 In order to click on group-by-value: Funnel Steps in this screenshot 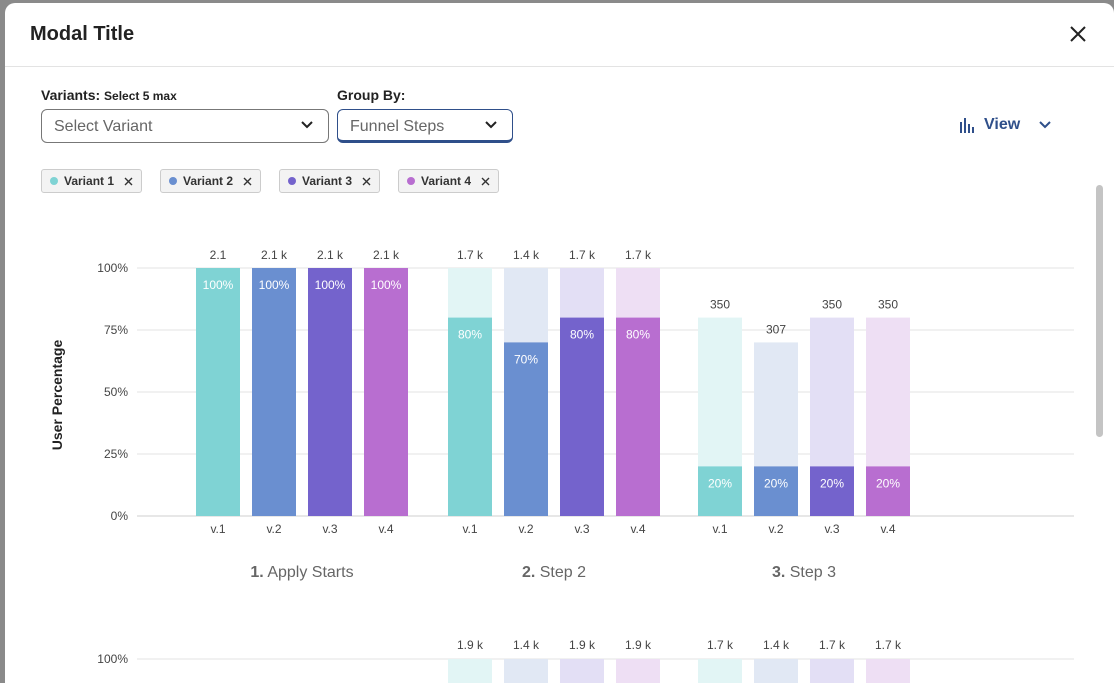, I will do `click(397, 126)`.